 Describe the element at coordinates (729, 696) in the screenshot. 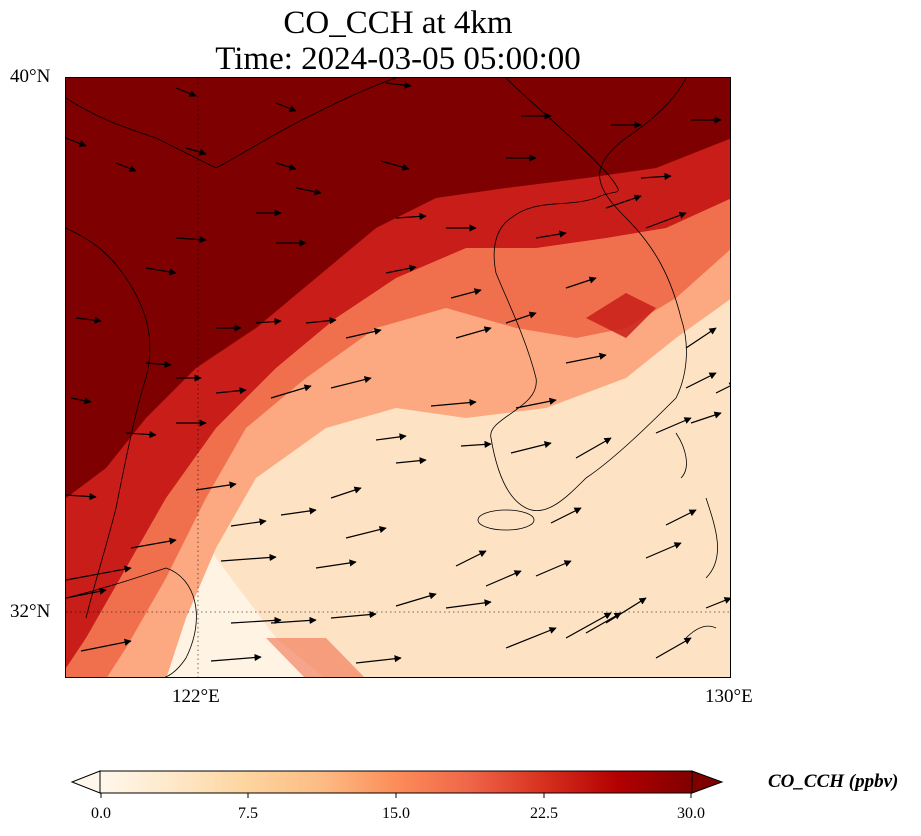

I see `lon-label-130e: 130°E` at that location.